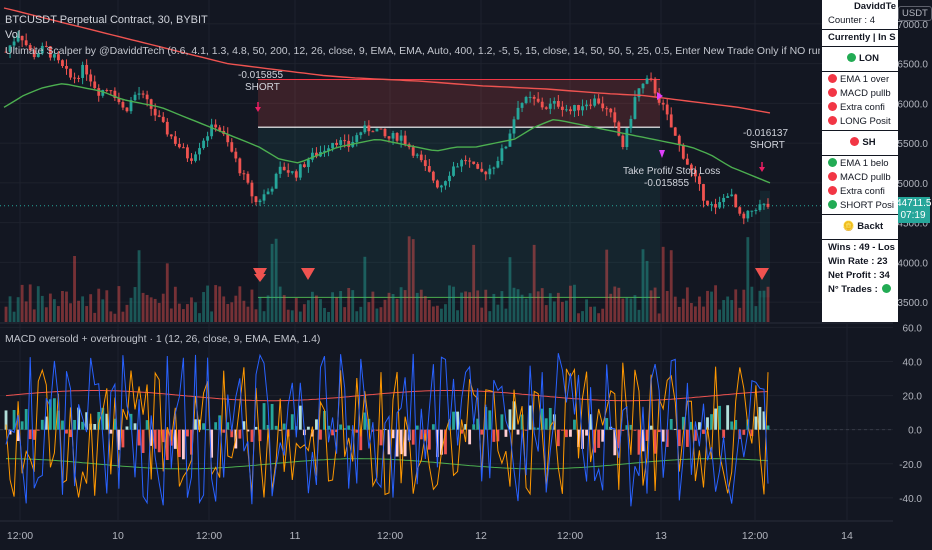  Describe the element at coordinates (667, 183) in the screenshot. I see `take-profit-value: -0.015855` at that location.